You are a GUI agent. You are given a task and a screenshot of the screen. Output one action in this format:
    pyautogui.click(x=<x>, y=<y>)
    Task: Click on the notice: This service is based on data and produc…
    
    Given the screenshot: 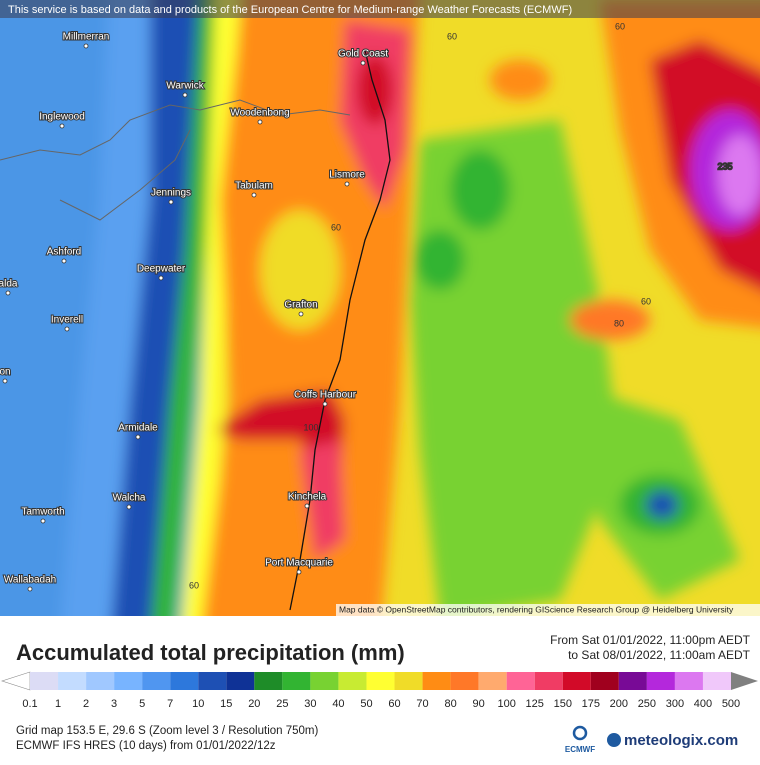 What is the action you would take?
    pyautogui.click(x=290, y=10)
    